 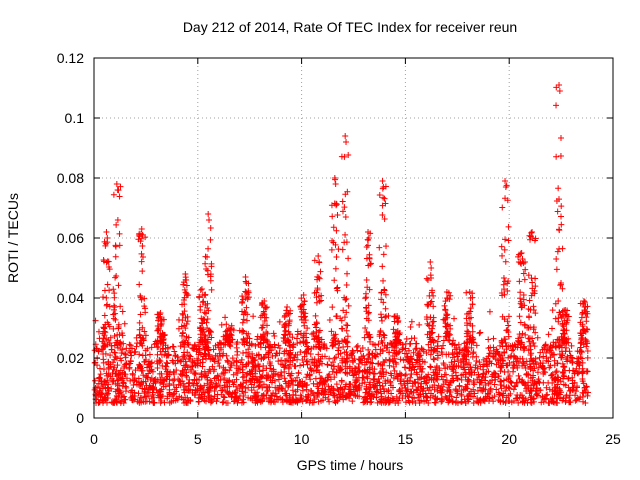 I want to click on y-tick-label: 0.06, so click(x=70, y=238).